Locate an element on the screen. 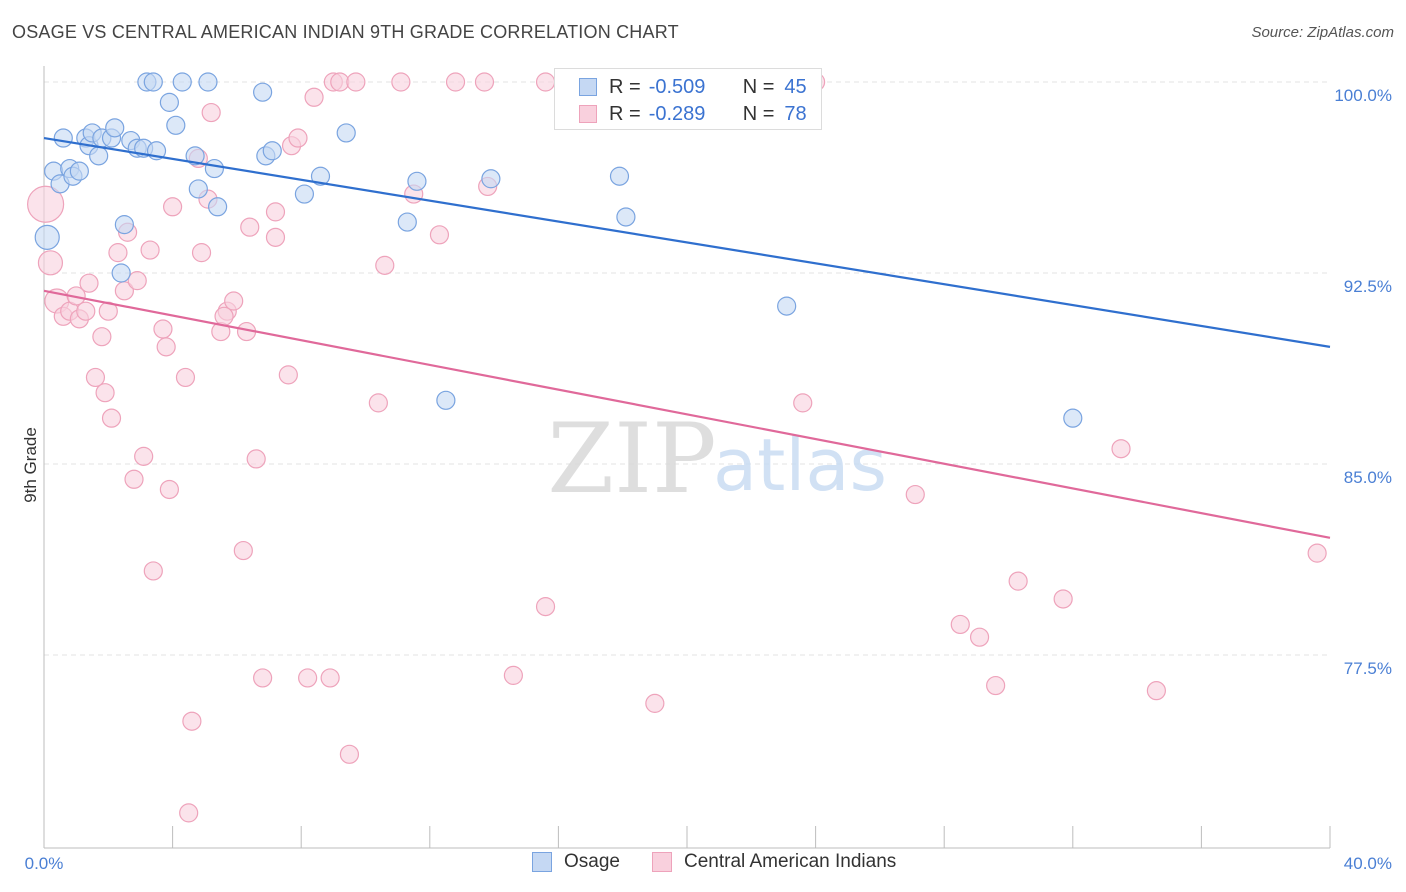 Image resolution: width=1406 pixels, height=892 pixels. y-tick-label: 100.0% is located at coordinates (1363, 95).